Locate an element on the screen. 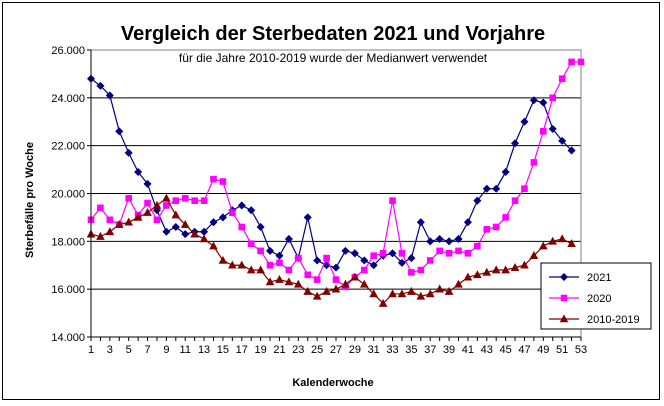  x-tick-label: 23 is located at coordinates (298, 350).